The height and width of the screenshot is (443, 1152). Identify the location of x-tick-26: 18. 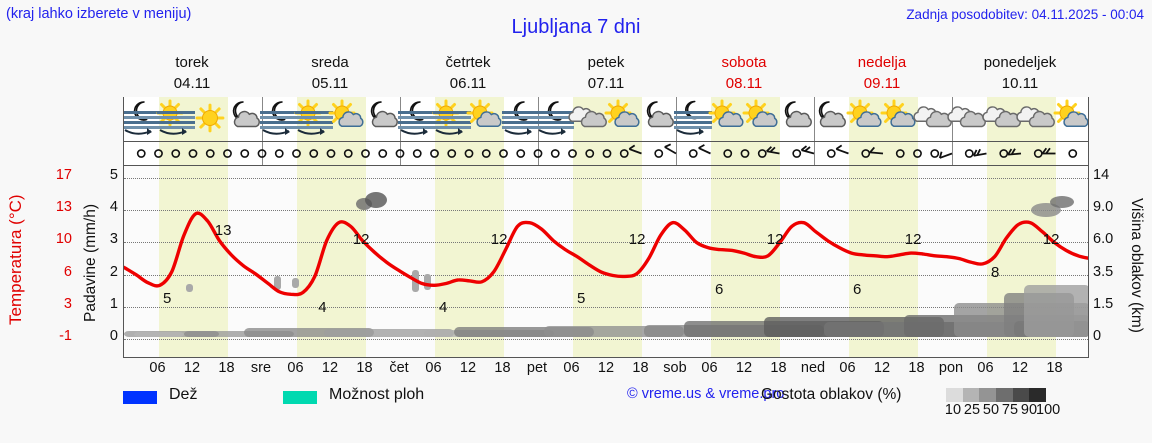
(1054, 368).